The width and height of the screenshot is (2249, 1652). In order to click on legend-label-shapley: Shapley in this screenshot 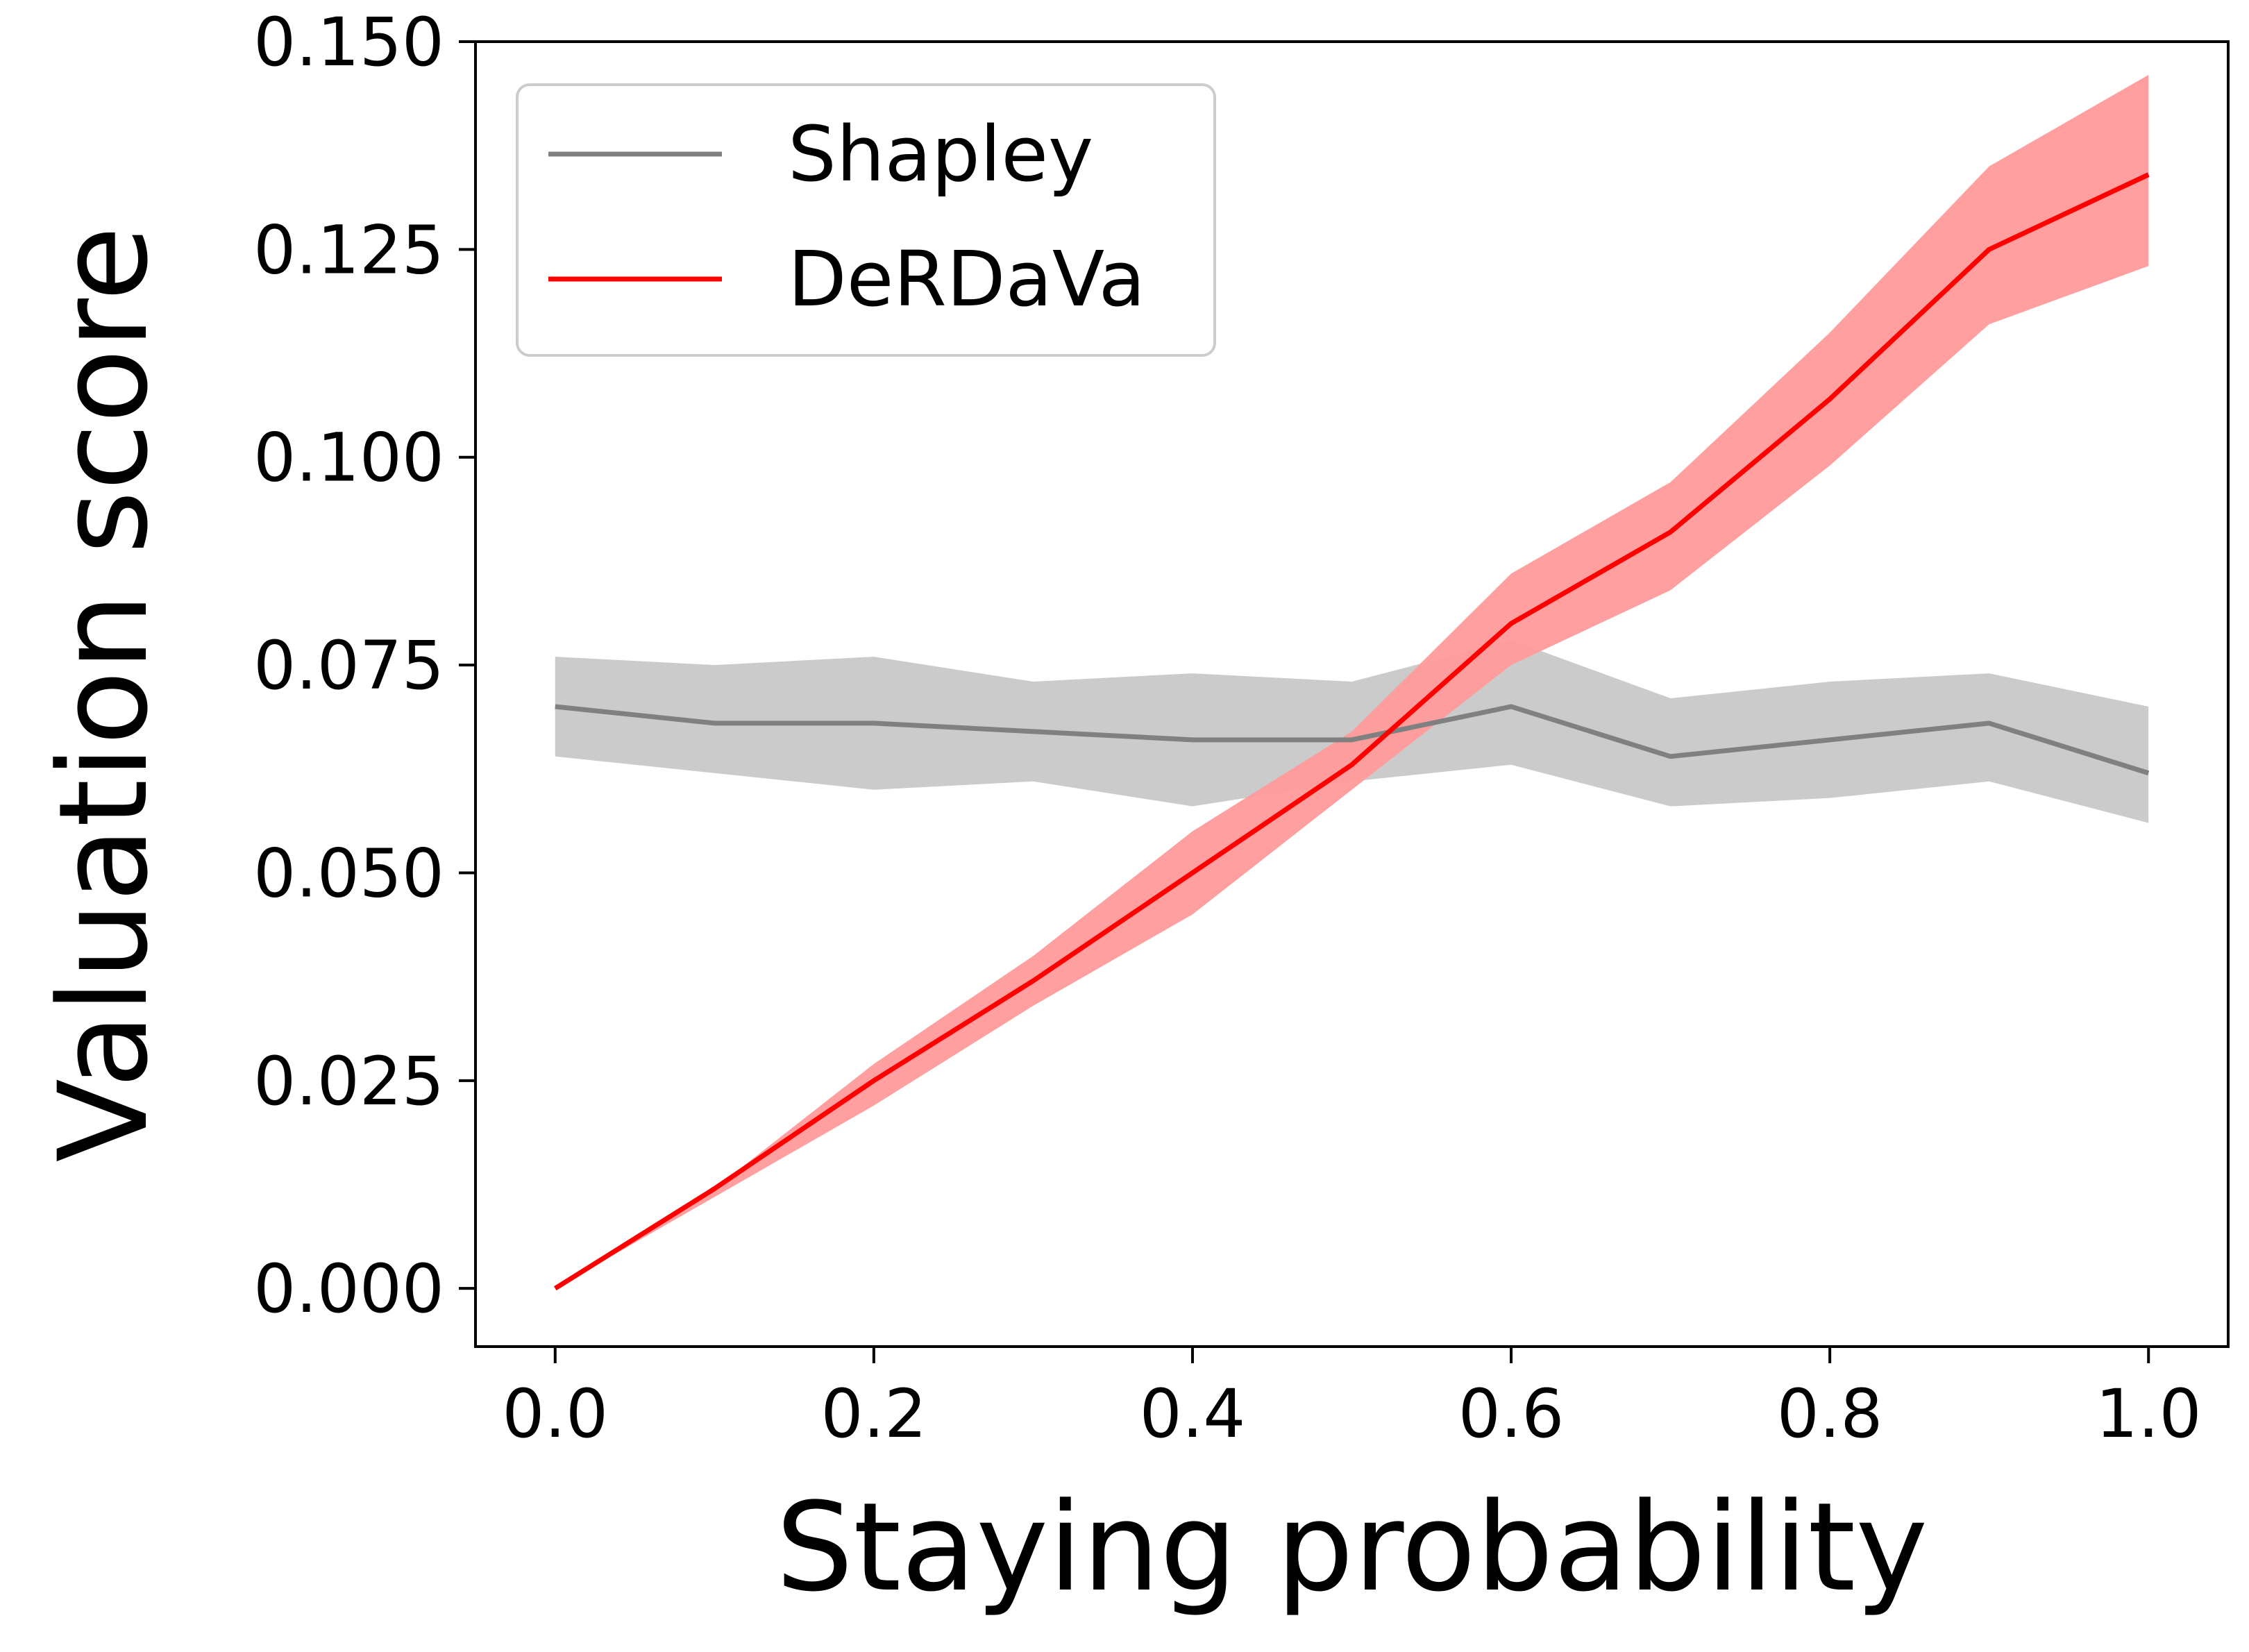, I will do `click(940, 154)`.